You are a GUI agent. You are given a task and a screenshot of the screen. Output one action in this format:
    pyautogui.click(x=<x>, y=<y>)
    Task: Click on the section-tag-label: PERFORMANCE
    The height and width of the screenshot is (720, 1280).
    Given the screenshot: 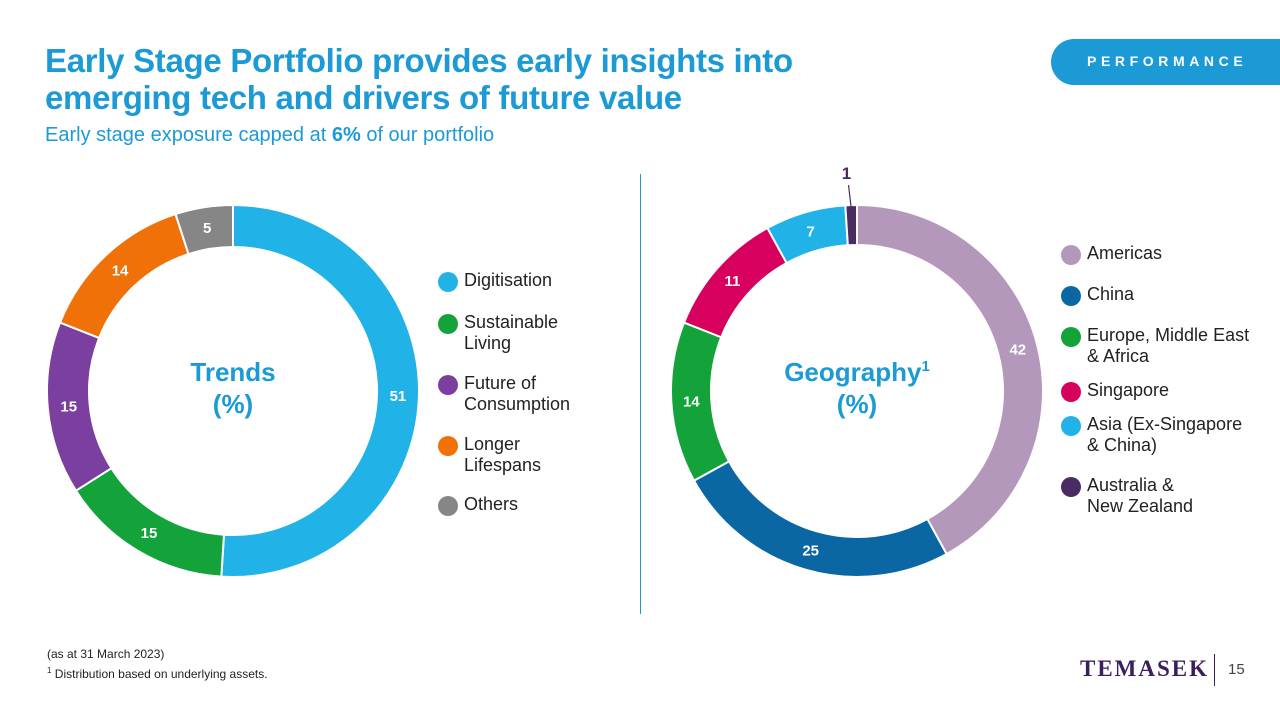 What is the action you would take?
    pyautogui.click(x=1167, y=61)
    